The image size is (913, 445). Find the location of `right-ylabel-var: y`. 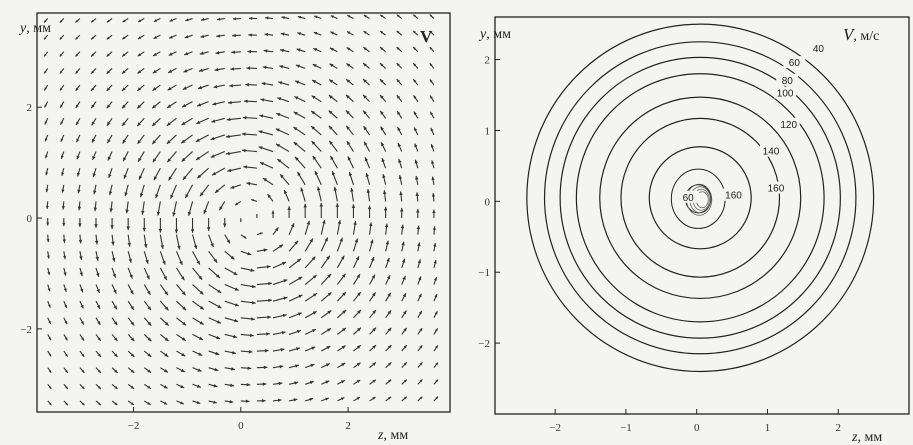

right-ylabel-var: y is located at coordinates (482, 34).